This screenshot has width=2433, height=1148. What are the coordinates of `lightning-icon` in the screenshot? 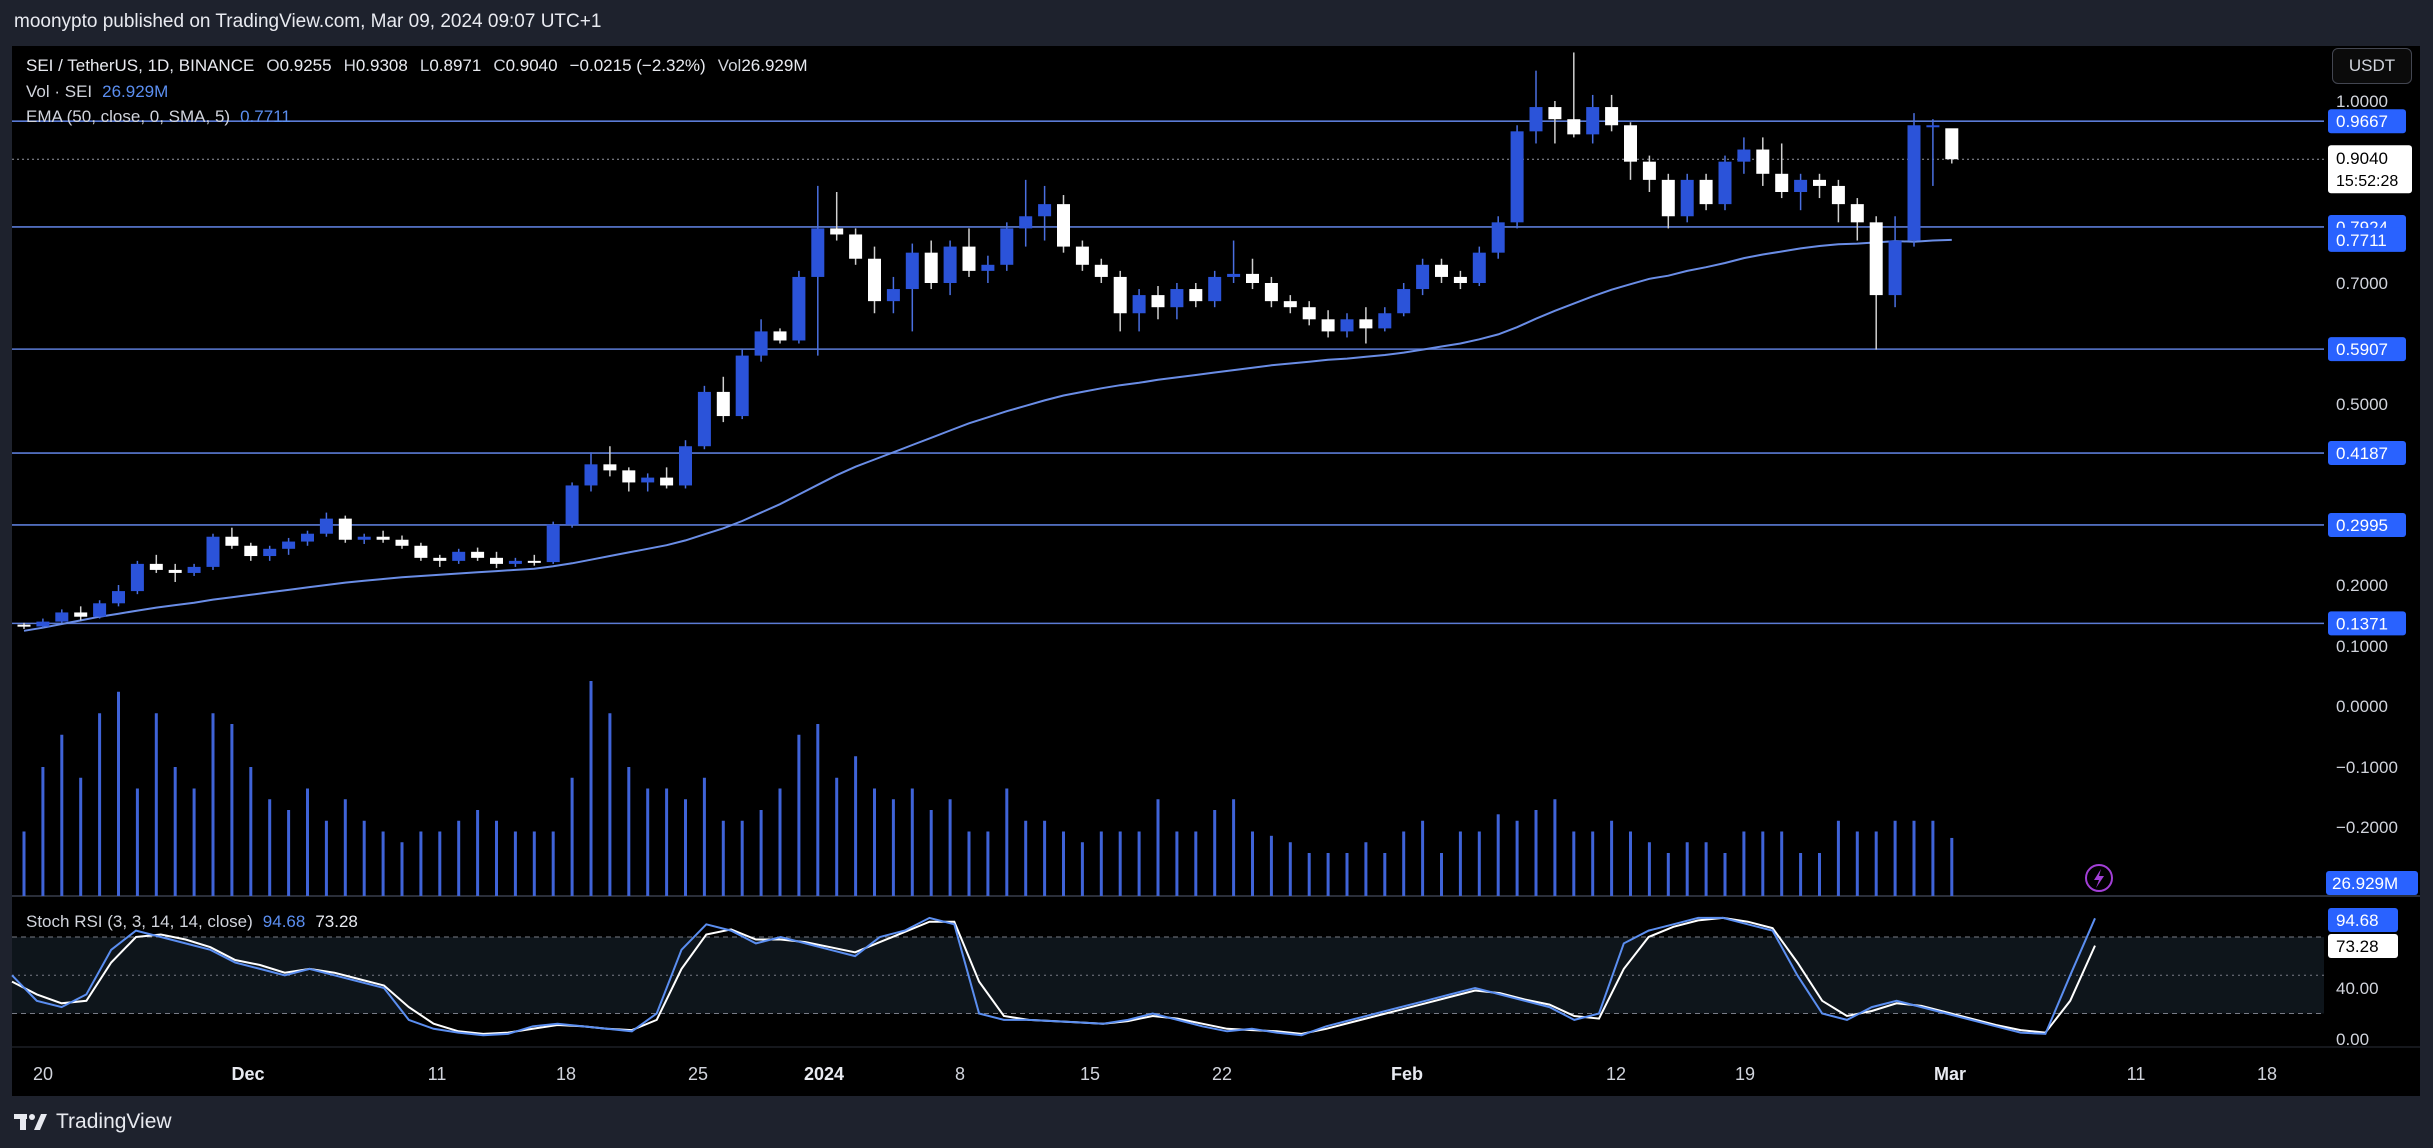 It's located at (2099, 878).